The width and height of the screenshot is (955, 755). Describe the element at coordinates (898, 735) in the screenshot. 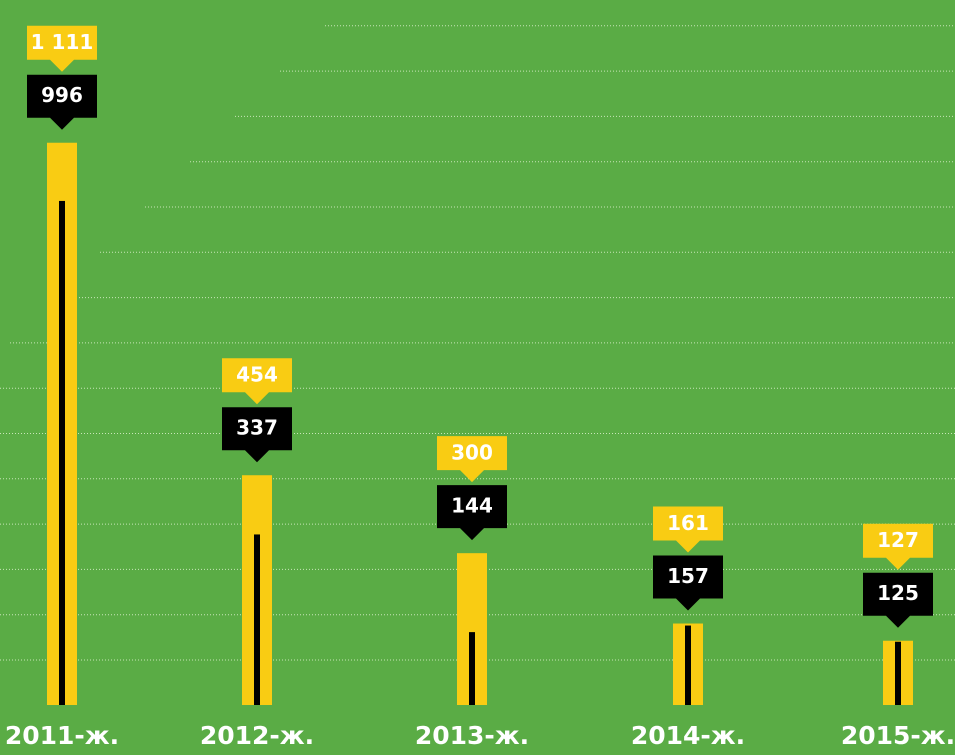

I see `x-tick-label: 2015-ж.` at that location.